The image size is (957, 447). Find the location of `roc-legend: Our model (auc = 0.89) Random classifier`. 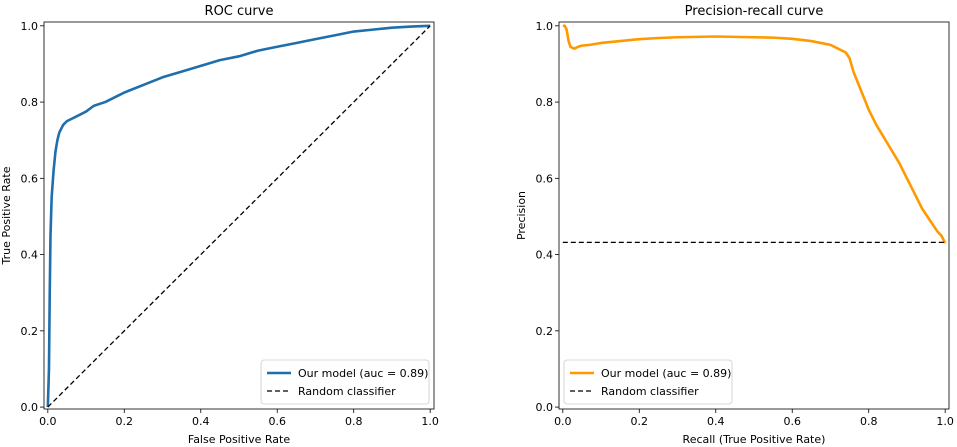

roc-legend: Our model (auc = 0.89) Random classifier is located at coordinates (345, 382).